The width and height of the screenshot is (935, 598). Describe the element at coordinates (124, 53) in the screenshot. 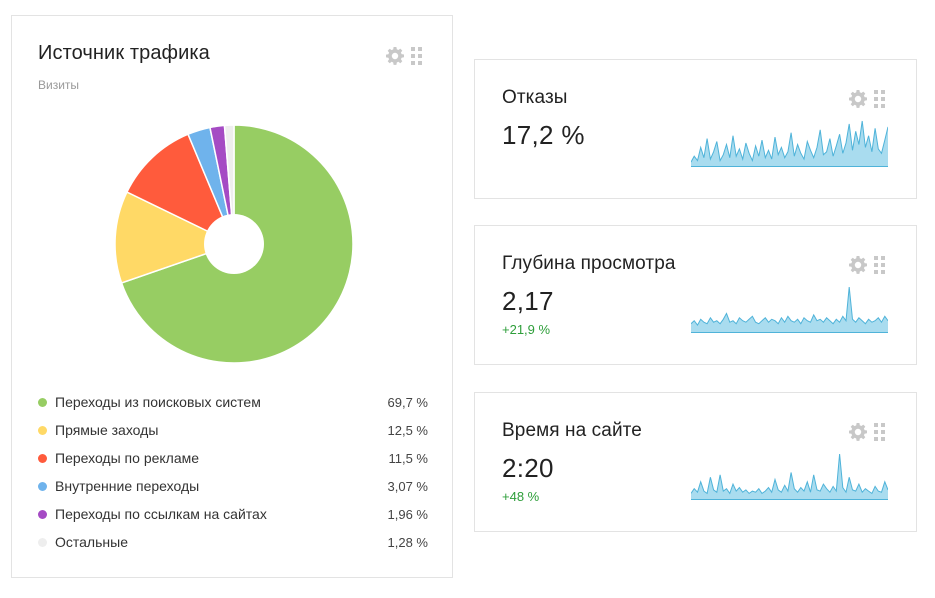

I see `widget-title: Источник трафика` at that location.